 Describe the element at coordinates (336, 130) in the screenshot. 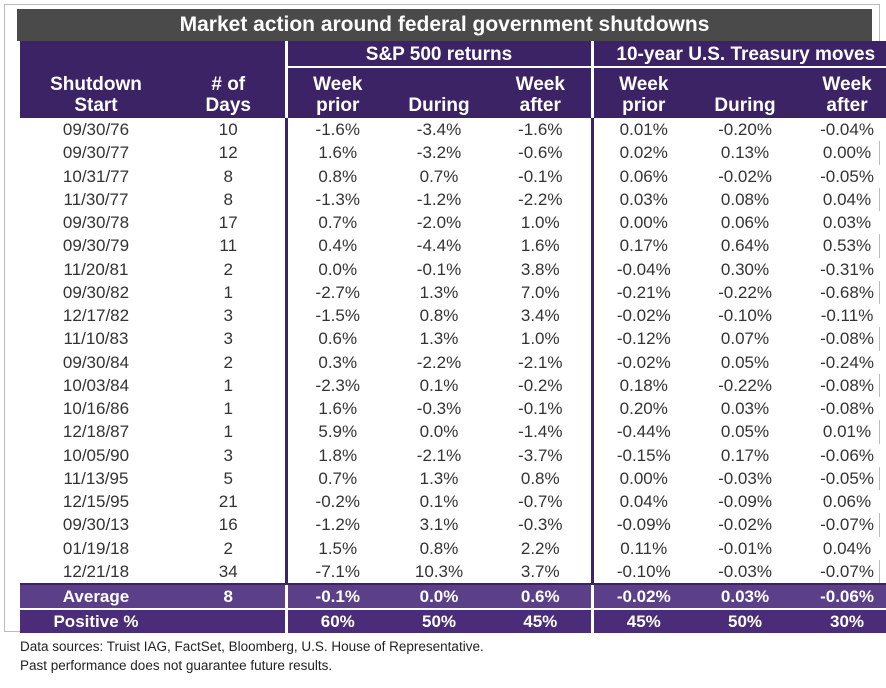

I see `sp-week-prior-cell: -1.6%` at that location.